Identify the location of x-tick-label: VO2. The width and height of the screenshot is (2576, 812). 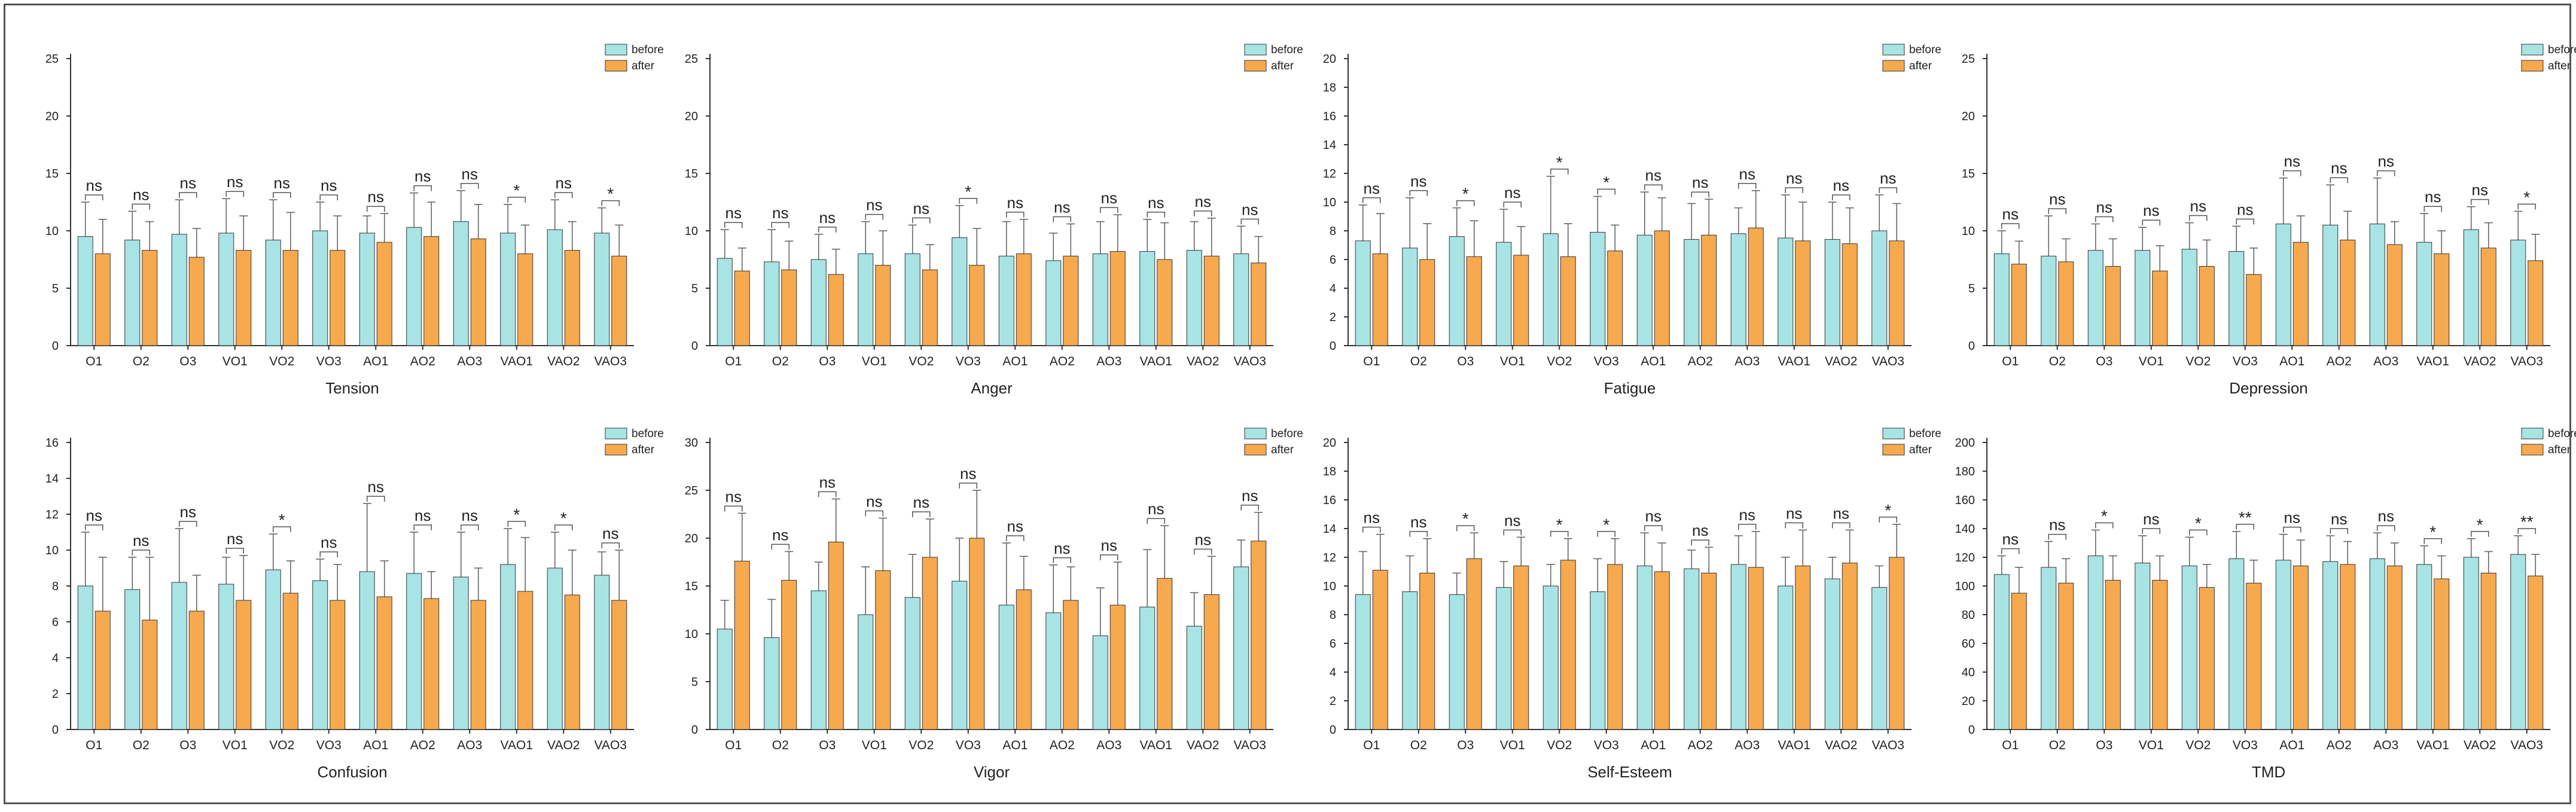
(1560, 745).